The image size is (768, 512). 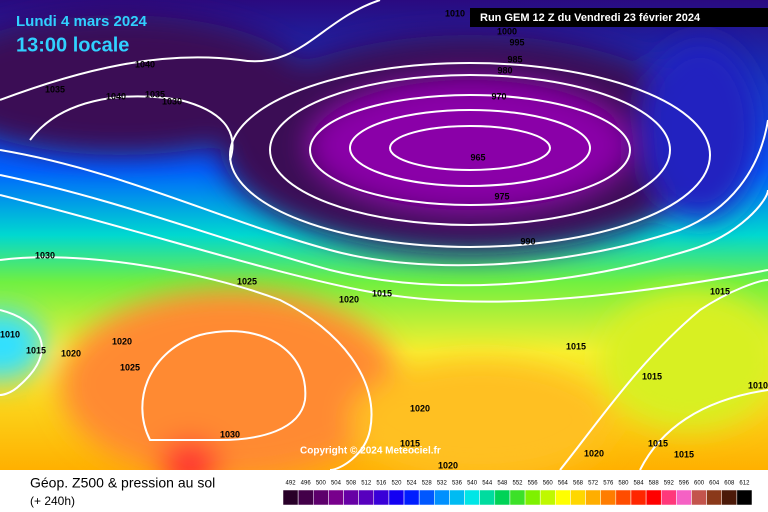 I want to click on legend-label: 588, so click(x=654, y=484).